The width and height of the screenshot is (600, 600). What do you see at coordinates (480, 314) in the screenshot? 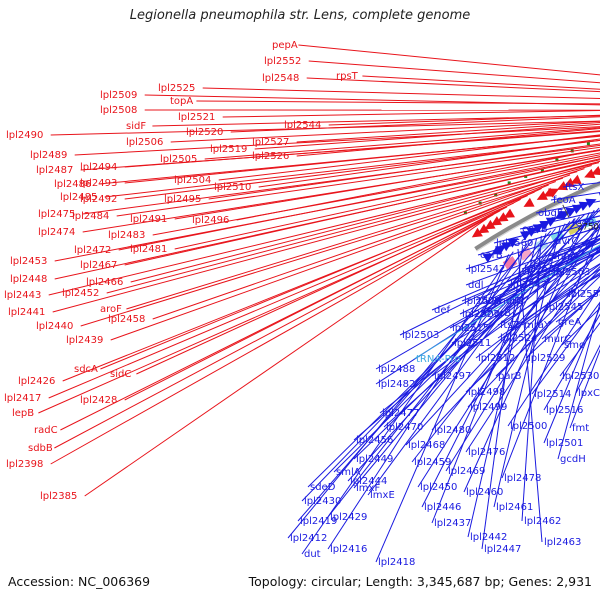
I see `reverse-gene-label: lpl2523` at bounding box center [480, 314].